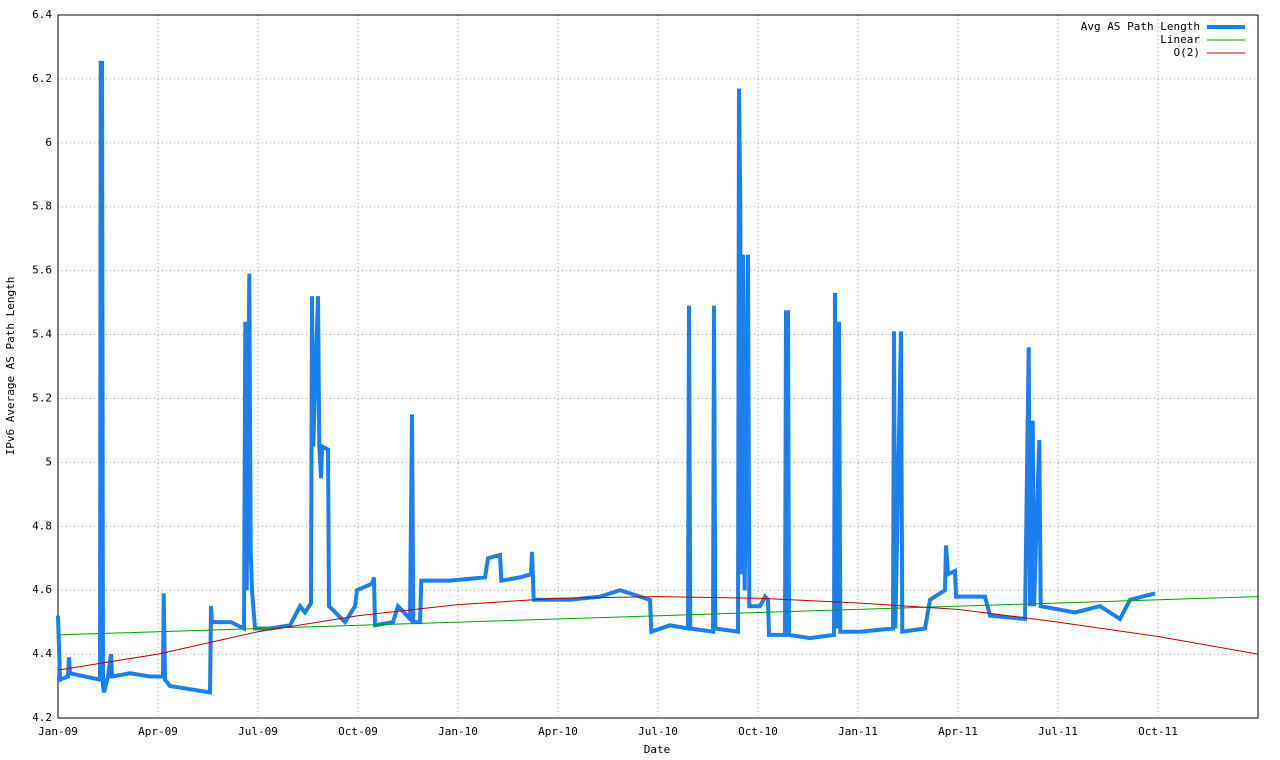 The width and height of the screenshot is (1280, 760). Describe the element at coordinates (48, 461) in the screenshot. I see `y-tick-label: 5` at that location.